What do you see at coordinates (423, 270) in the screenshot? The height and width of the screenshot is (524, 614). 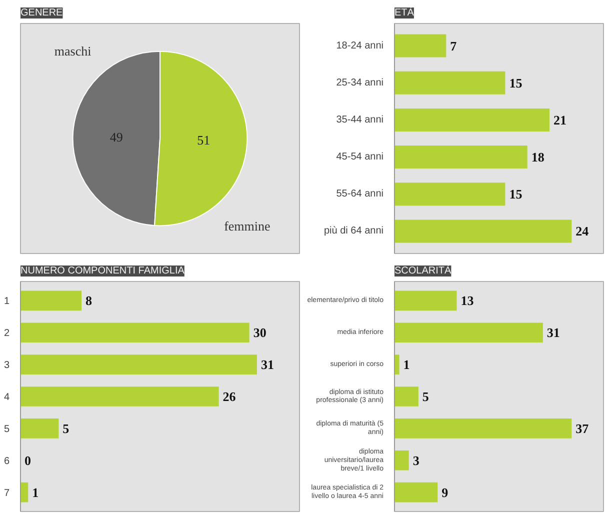 I see `chart-title: SCOLARITÀ` at bounding box center [423, 270].